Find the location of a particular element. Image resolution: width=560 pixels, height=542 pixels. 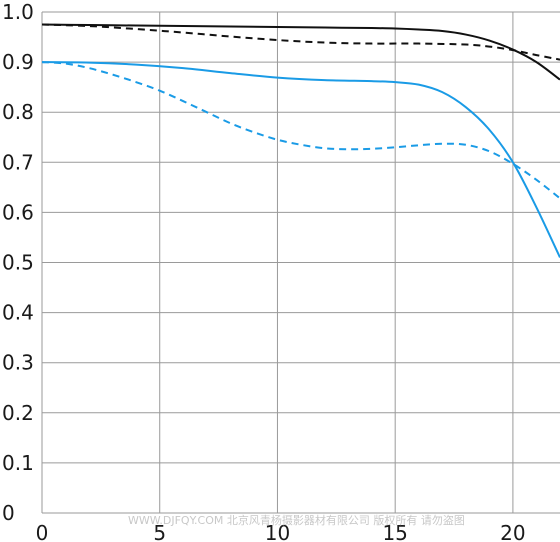

y-tick-label: 0.3 is located at coordinates (18, 363).